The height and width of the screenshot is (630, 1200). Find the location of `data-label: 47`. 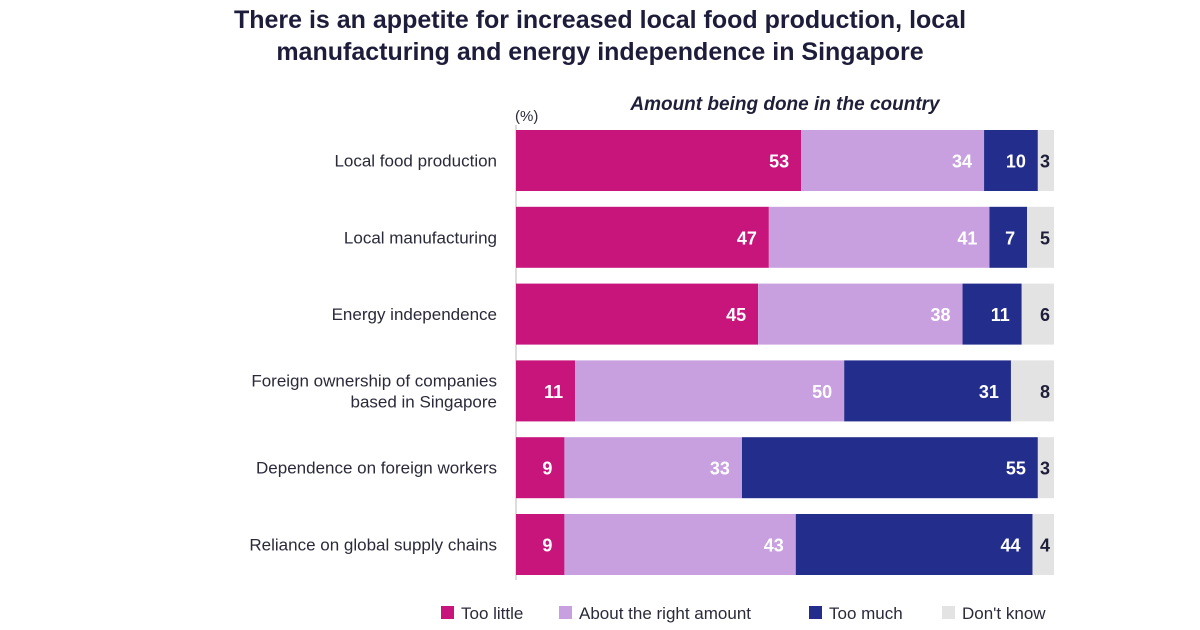

data-label: 47 is located at coordinates (747, 238).